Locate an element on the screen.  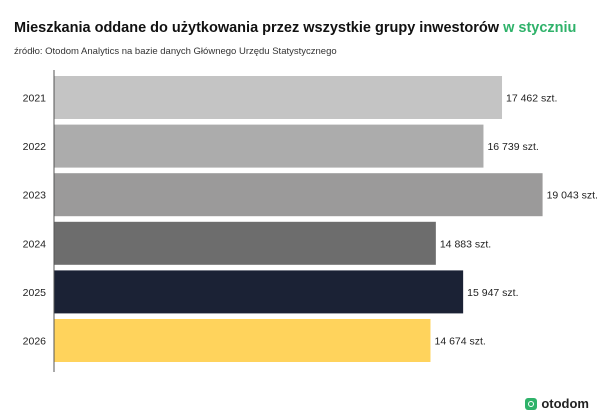
y-tick-label-2024: 2024 is located at coordinates (35, 244).